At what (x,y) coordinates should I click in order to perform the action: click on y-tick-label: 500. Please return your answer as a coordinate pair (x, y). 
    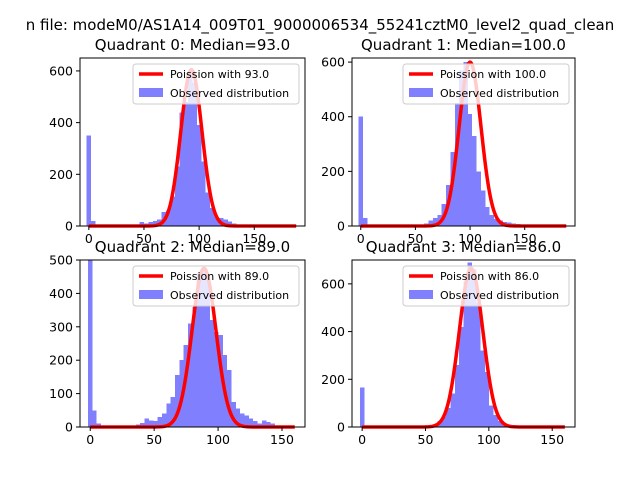
    Looking at the image, I should click on (61, 260).